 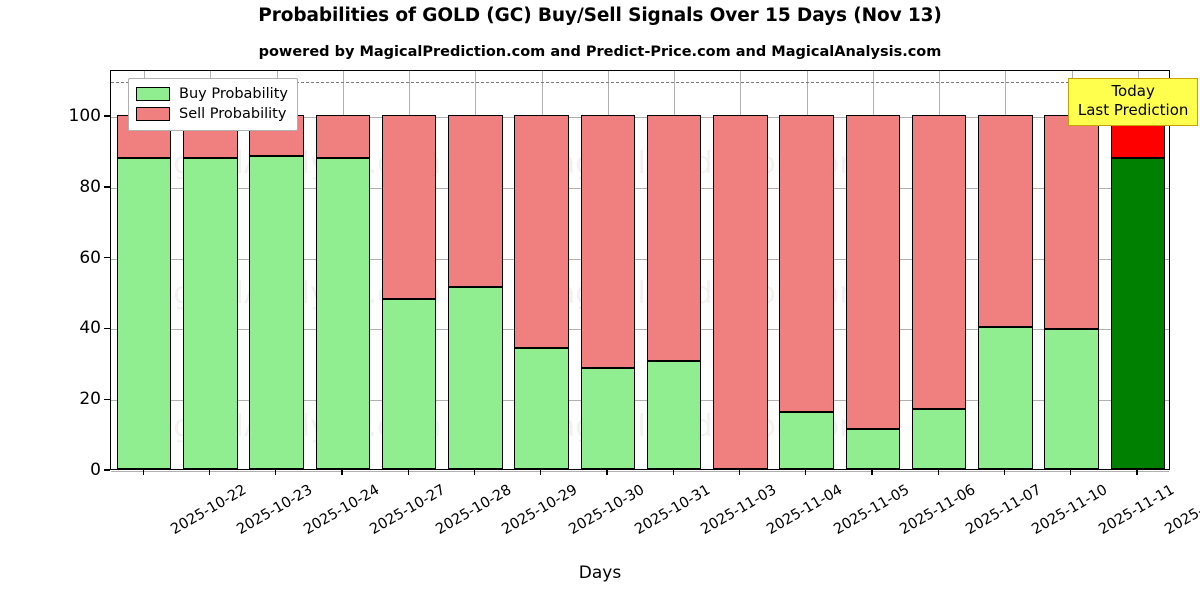 I want to click on y-tick-label: 40, so click(x=90, y=328).